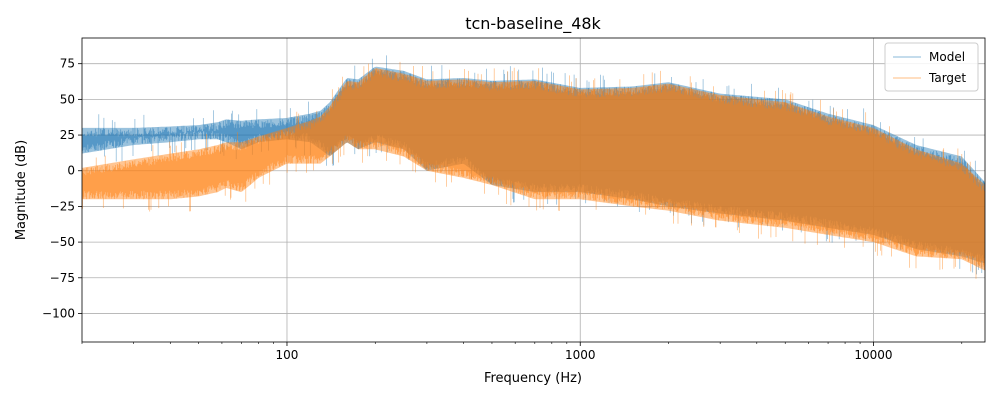 The image size is (1000, 400). What do you see at coordinates (287, 355) in the screenshot?
I see `x-tick-label: 100` at bounding box center [287, 355].